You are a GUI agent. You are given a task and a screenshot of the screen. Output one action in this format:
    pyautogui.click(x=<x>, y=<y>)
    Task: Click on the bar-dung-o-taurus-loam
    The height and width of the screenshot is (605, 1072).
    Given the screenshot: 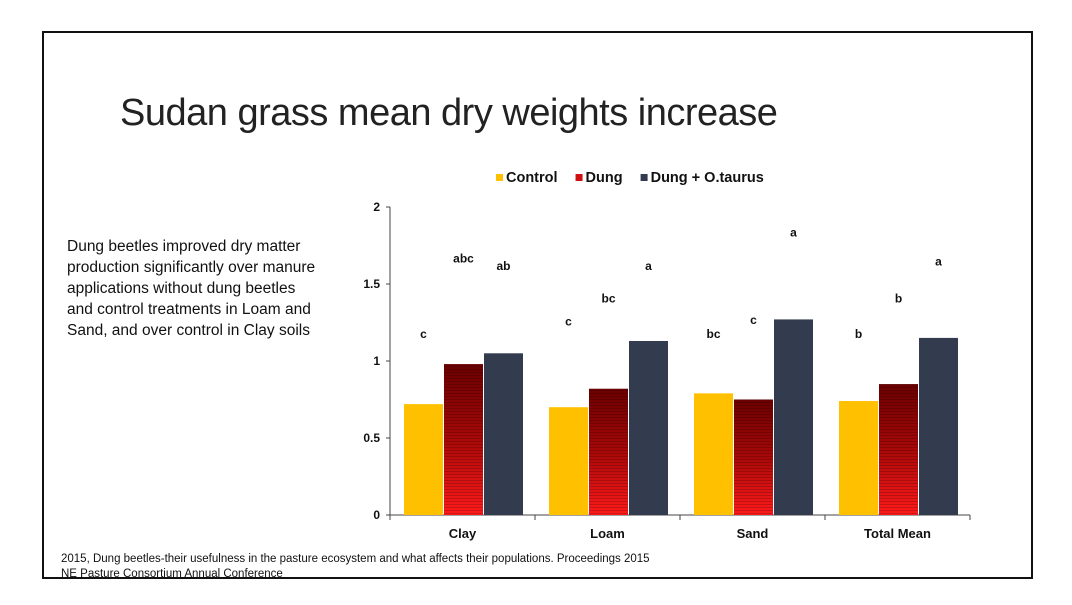 What is the action you would take?
    pyautogui.click(x=648, y=427)
    